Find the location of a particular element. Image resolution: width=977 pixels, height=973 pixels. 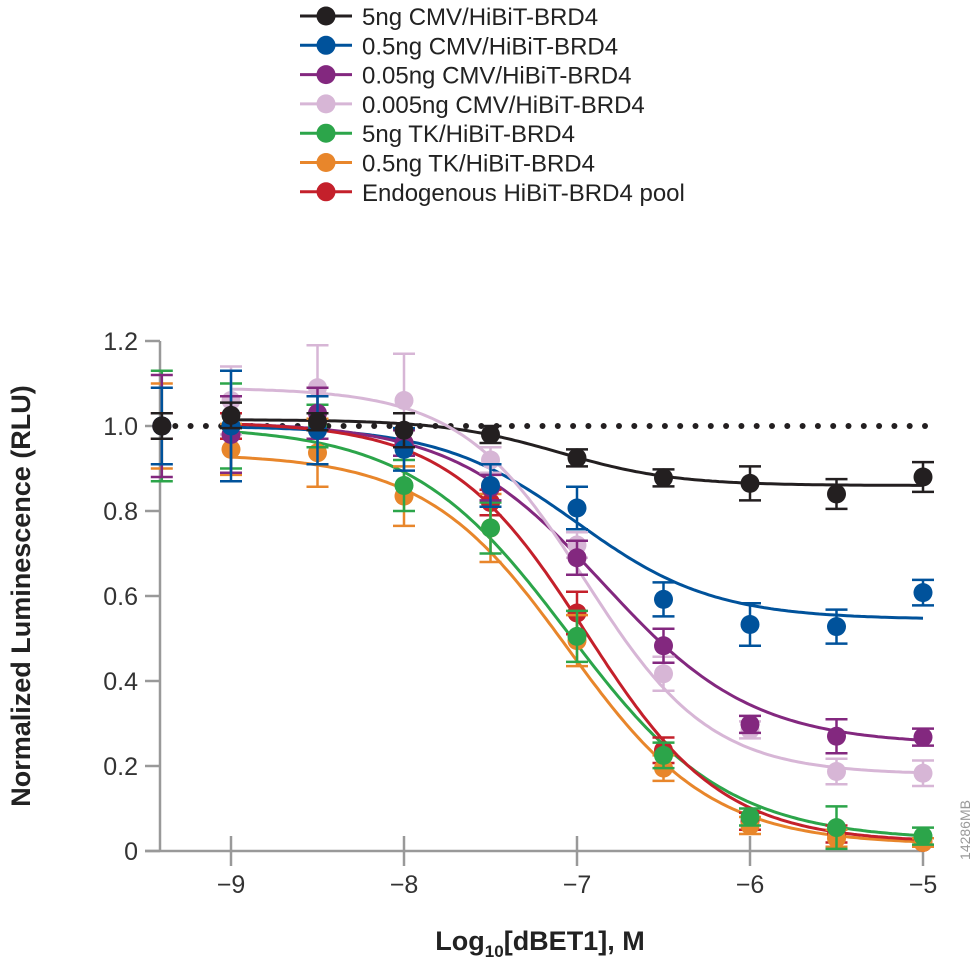

watermark: 14286MB is located at coordinates (965, 830).